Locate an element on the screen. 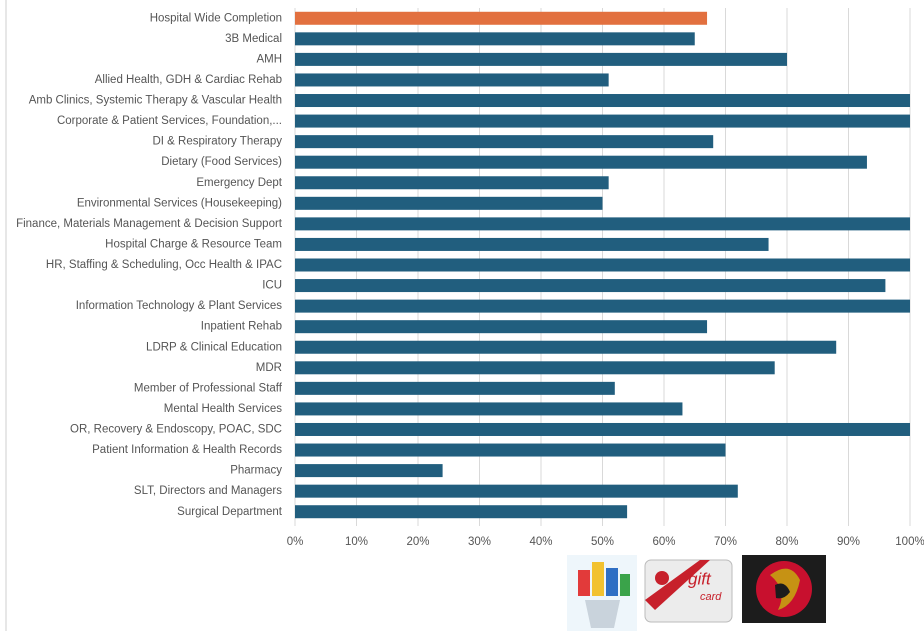 This screenshot has height=636, width=924. x-tick-label: 40% is located at coordinates (540, 542).